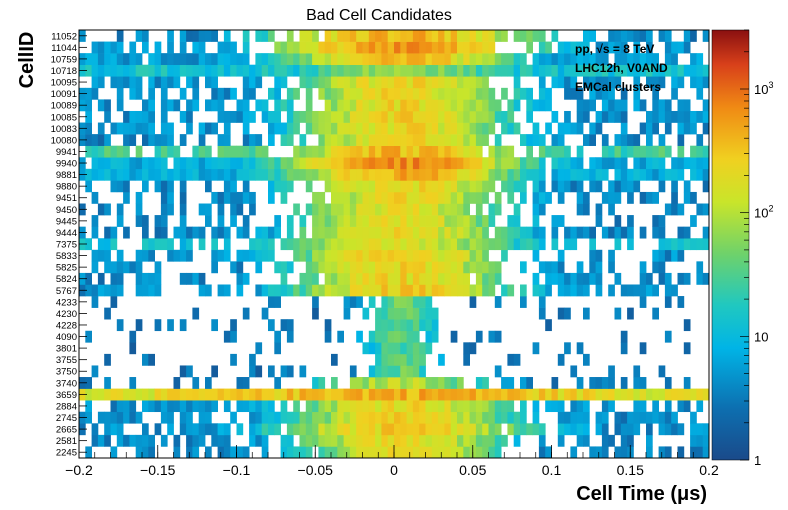  Describe the element at coordinates (64, 83) in the screenshot. I see `y-tick-label: 10095` at that location.